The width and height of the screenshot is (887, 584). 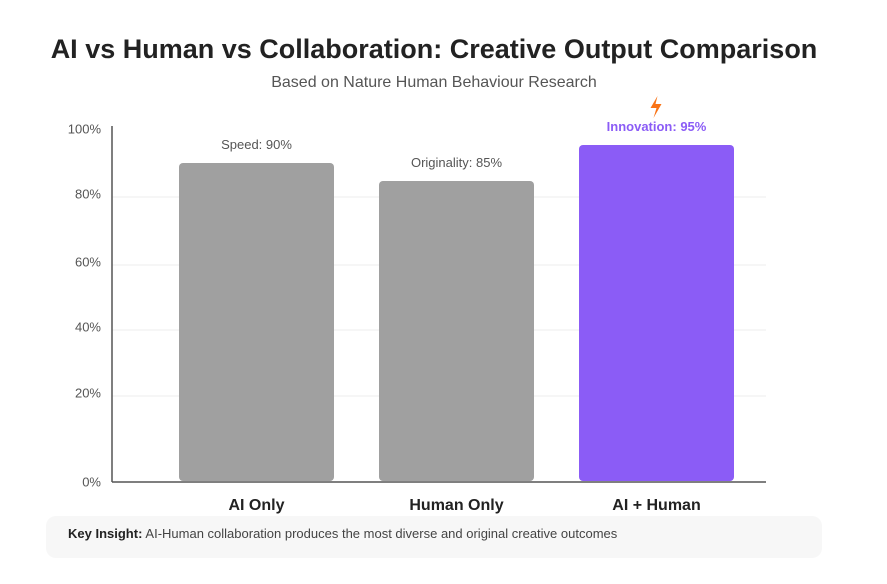 What do you see at coordinates (256, 144) in the screenshot?
I see `data-label: Speed: 90%` at bounding box center [256, 144].